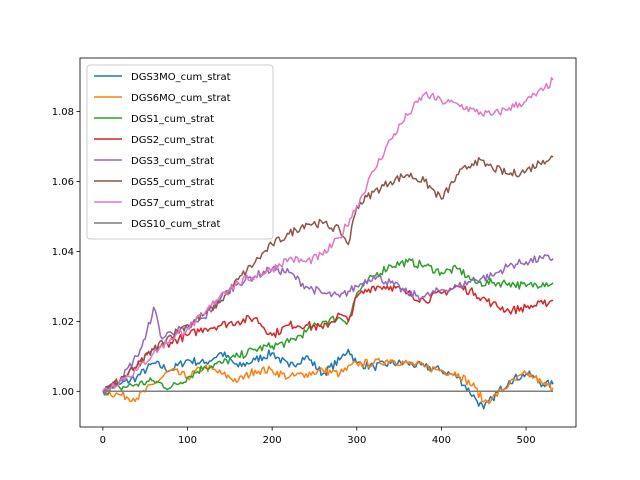 The width and height of the screenshot is (640, 480). Describe the element at coordinates (172, 182) in the screenshot. I see `legend-label-DGS5_cum_strat: DGS5_cum_strat` at that location.